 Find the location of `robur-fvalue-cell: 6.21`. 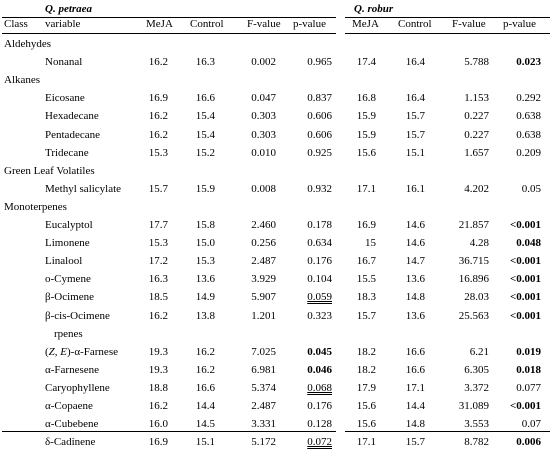

robur-fvalue-cell: 6.21 is located at coordinates (479, 351).